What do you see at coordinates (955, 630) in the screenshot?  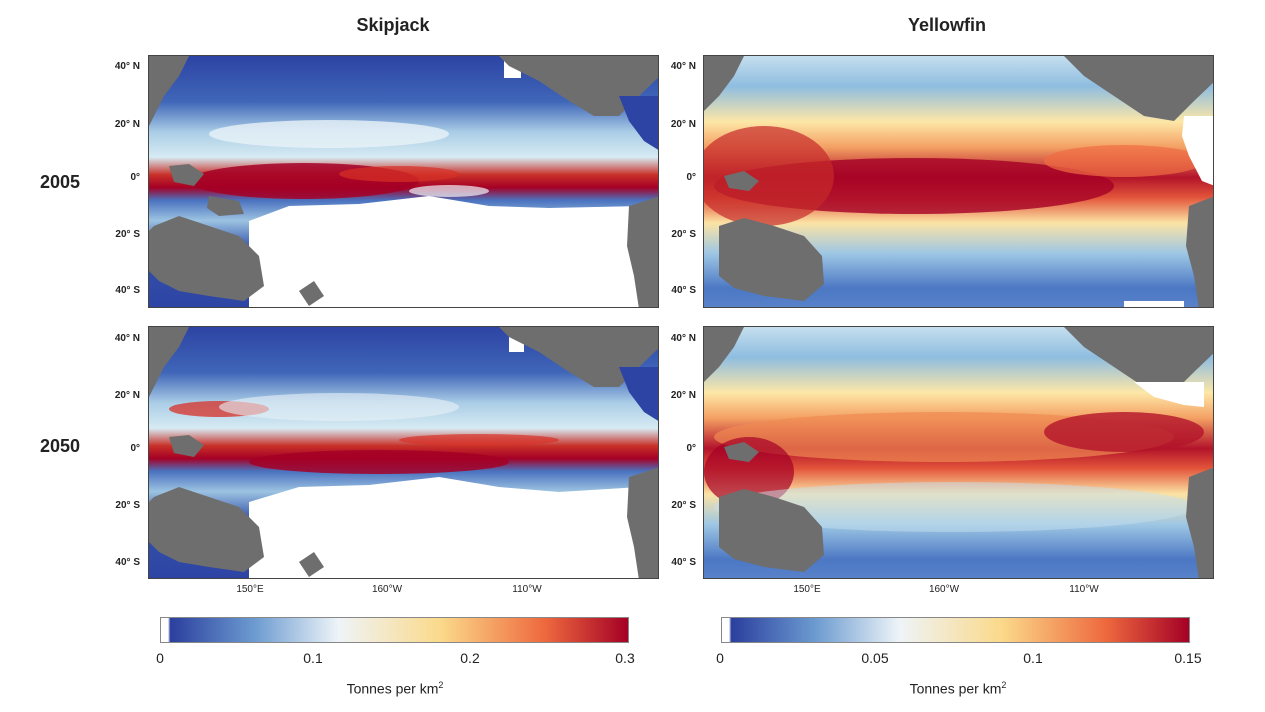 I see `colorbar-yellowfin` at bounding box center [955, 630].